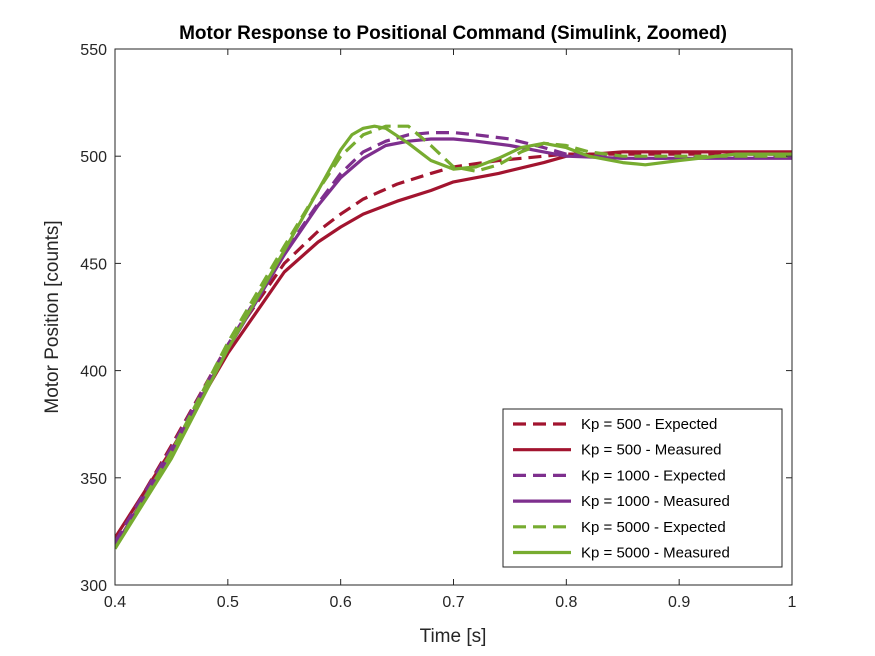 The height and width of the screenshot is (656, 875). I want to click on x-tick-label: 0.9, so click(679, 602).